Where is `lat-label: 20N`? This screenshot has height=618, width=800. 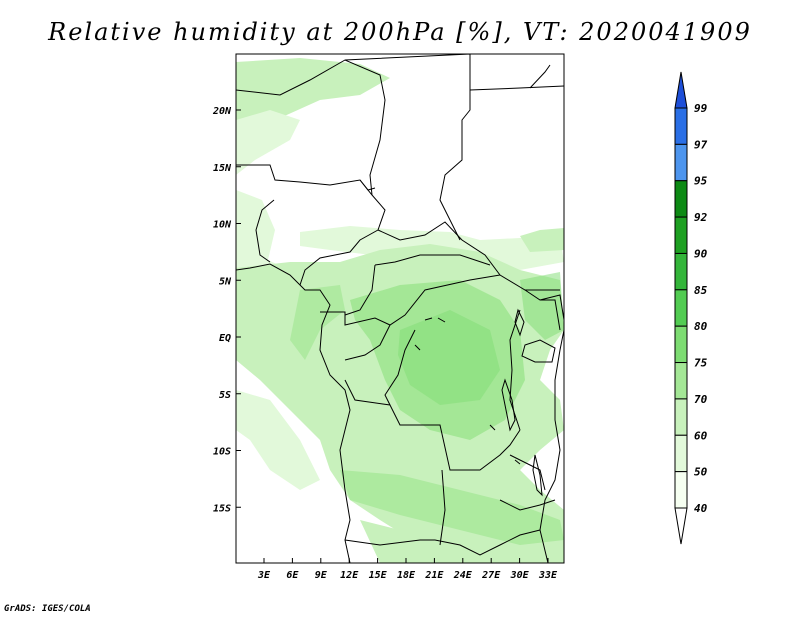
lat-label: 20N is located at coordinates (222, 111).